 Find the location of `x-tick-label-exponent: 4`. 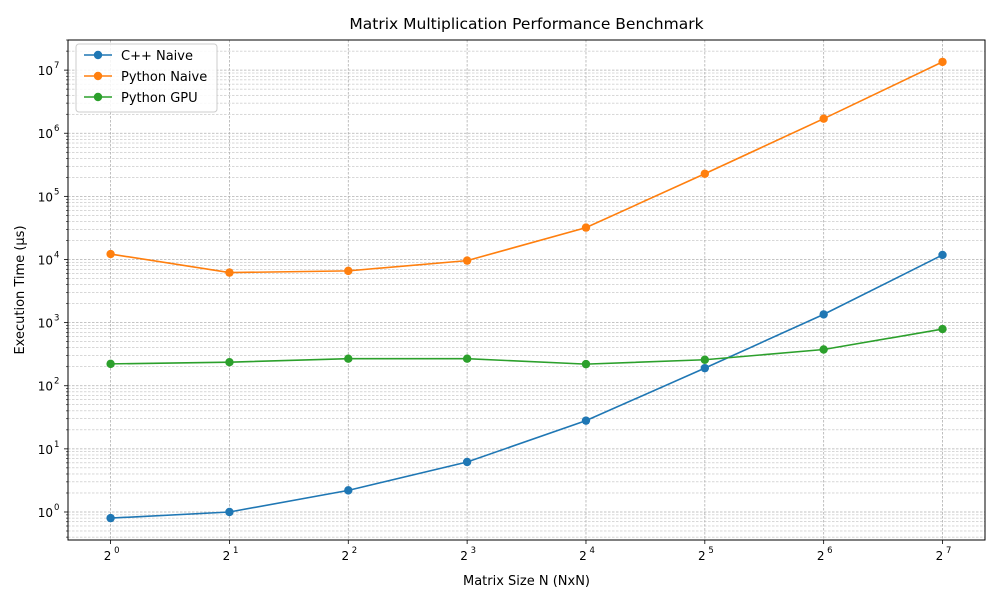

x-tick-label-exponent: 4 is located at coordinates (591, 551).